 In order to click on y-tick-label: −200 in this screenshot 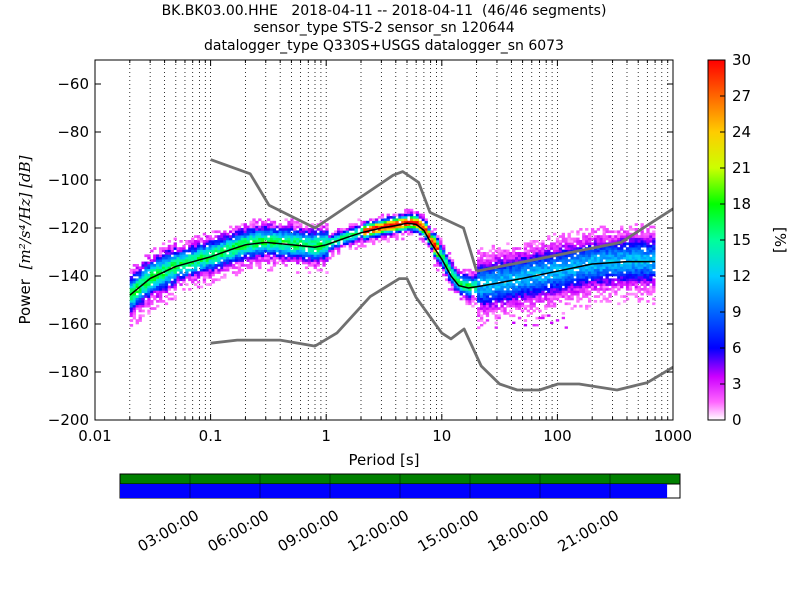, I will do `click(68, 420)`.